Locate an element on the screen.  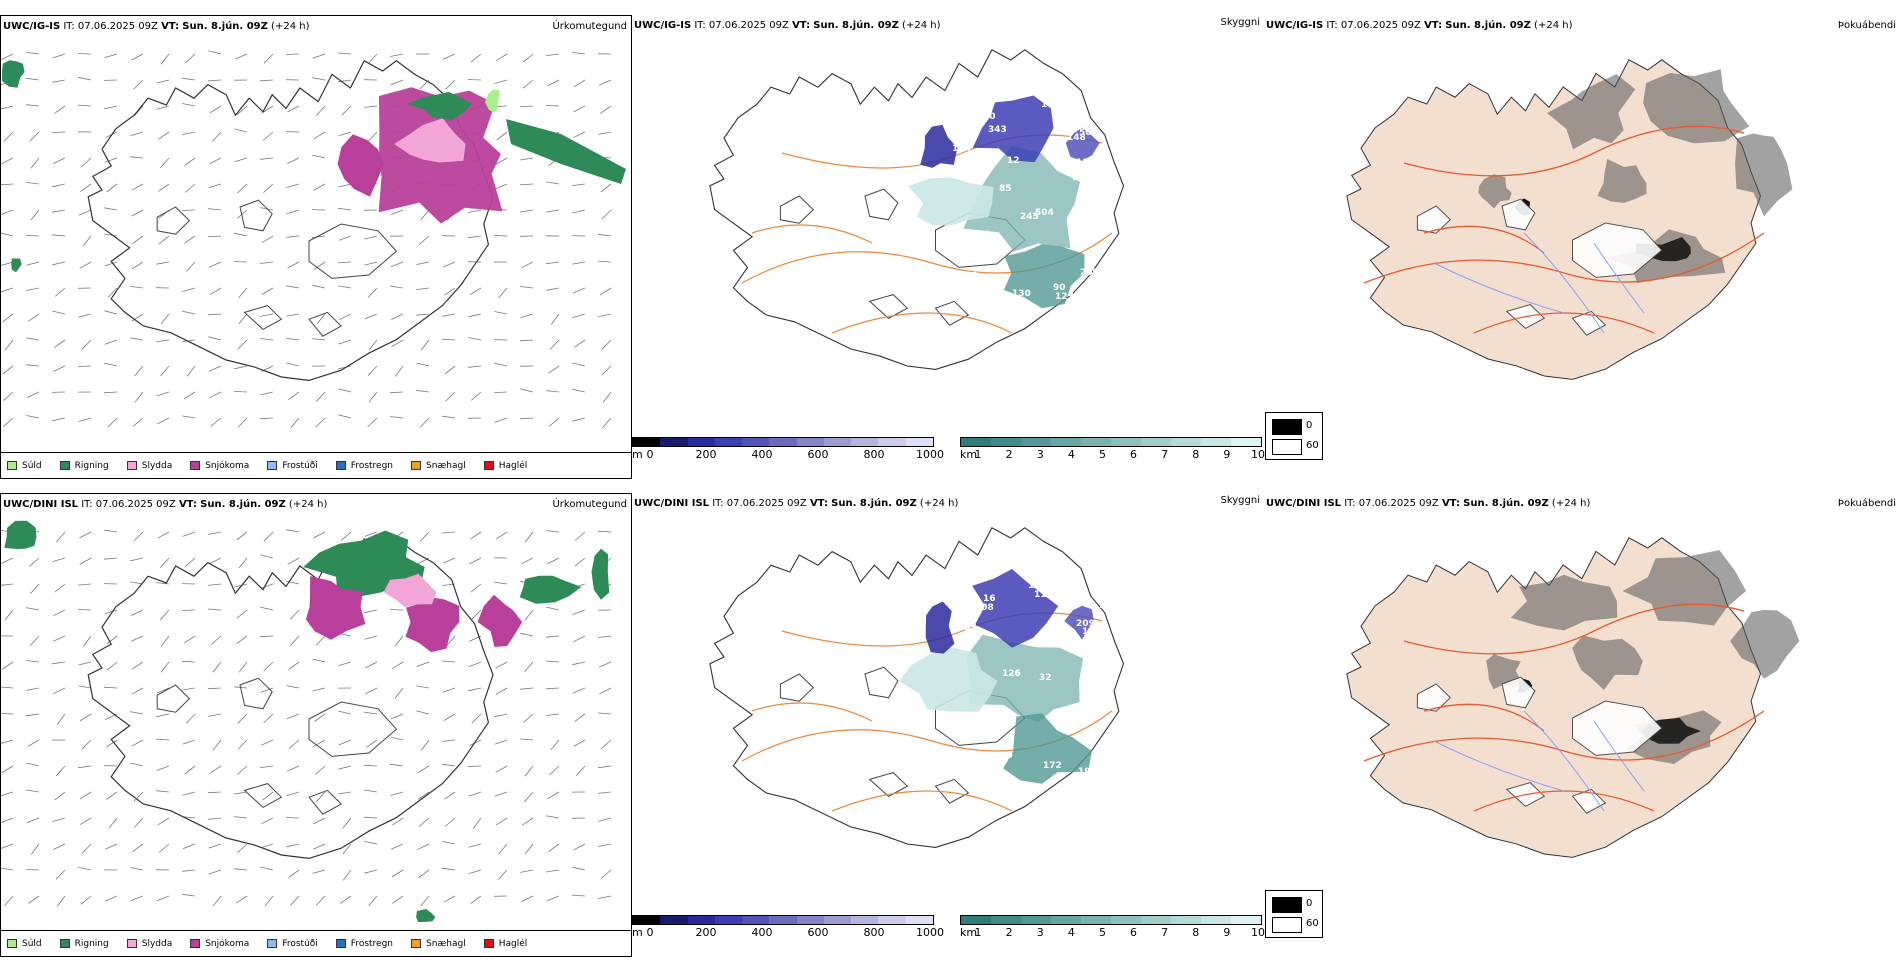
colorbar-tick: 5 is located at coordinates (1102, 454).